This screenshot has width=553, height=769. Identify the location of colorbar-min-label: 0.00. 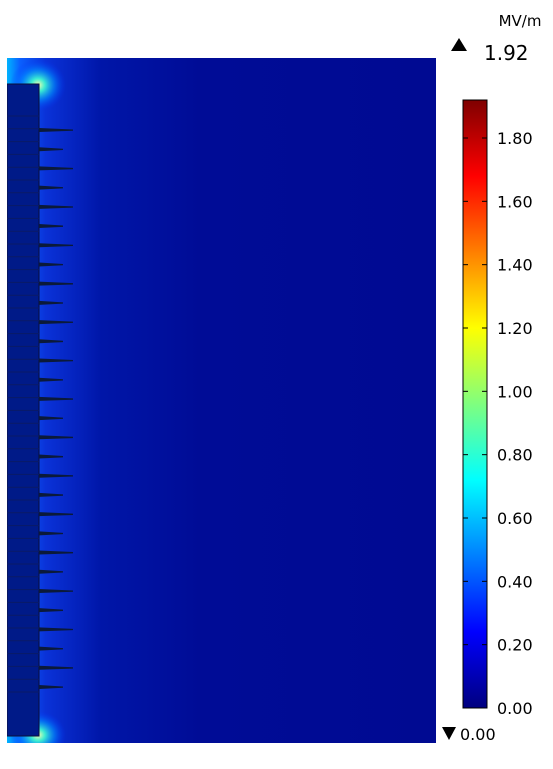
(478, 734).